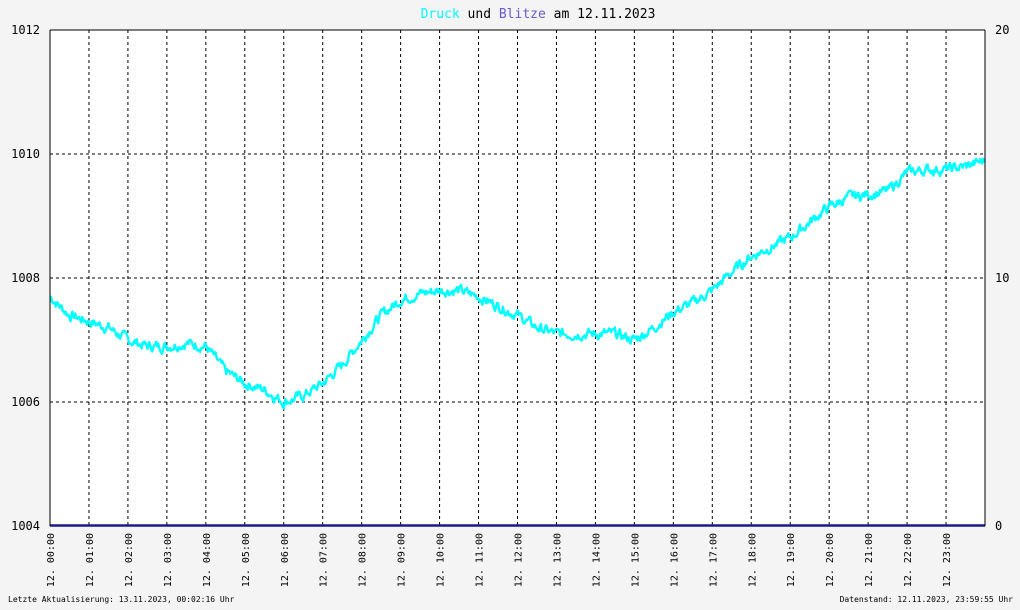 The width and height of the screenshot is (1020, 610). What do you see at coordinates (522, 14) in the screenshot?
I see `title-part: Blitze` at bounding box center [522, 14].